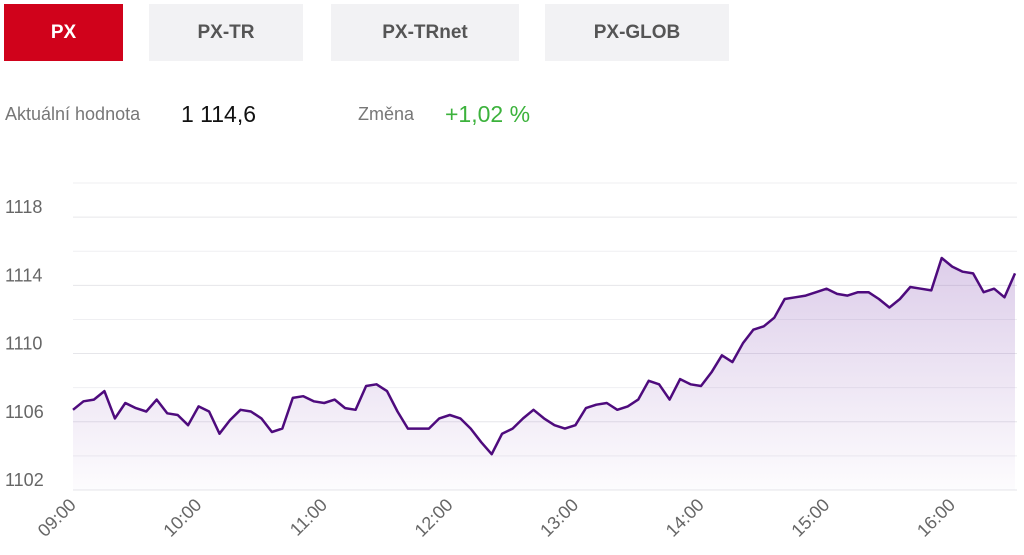 This screenshot has width=1024, height=555. I want to click on tab: PX-TR, so click(226, 32).